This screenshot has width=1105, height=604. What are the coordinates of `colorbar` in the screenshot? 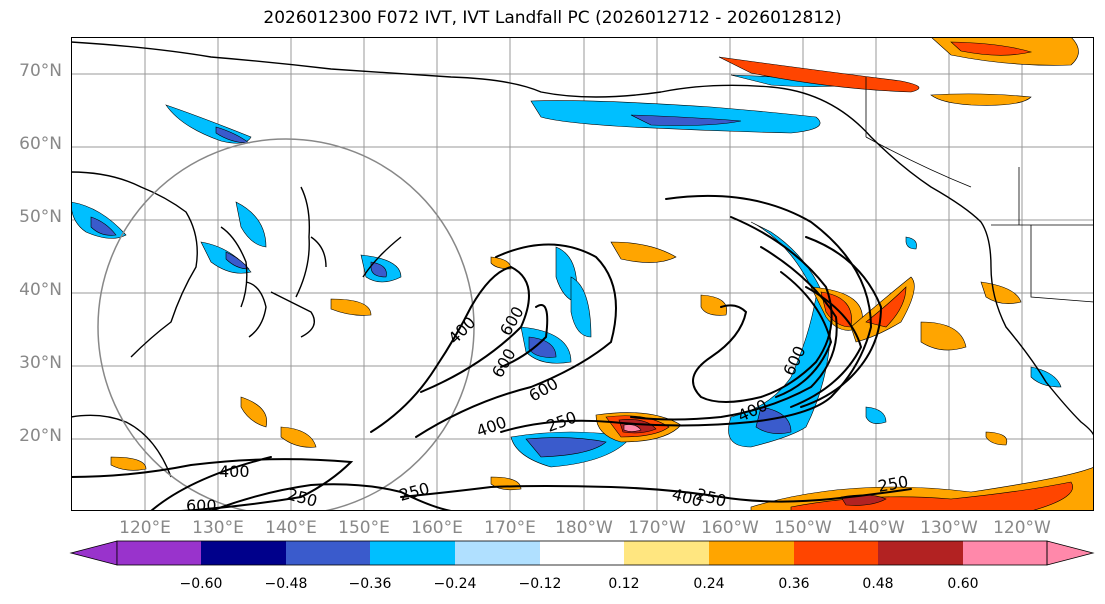 It's located at (582, 553).